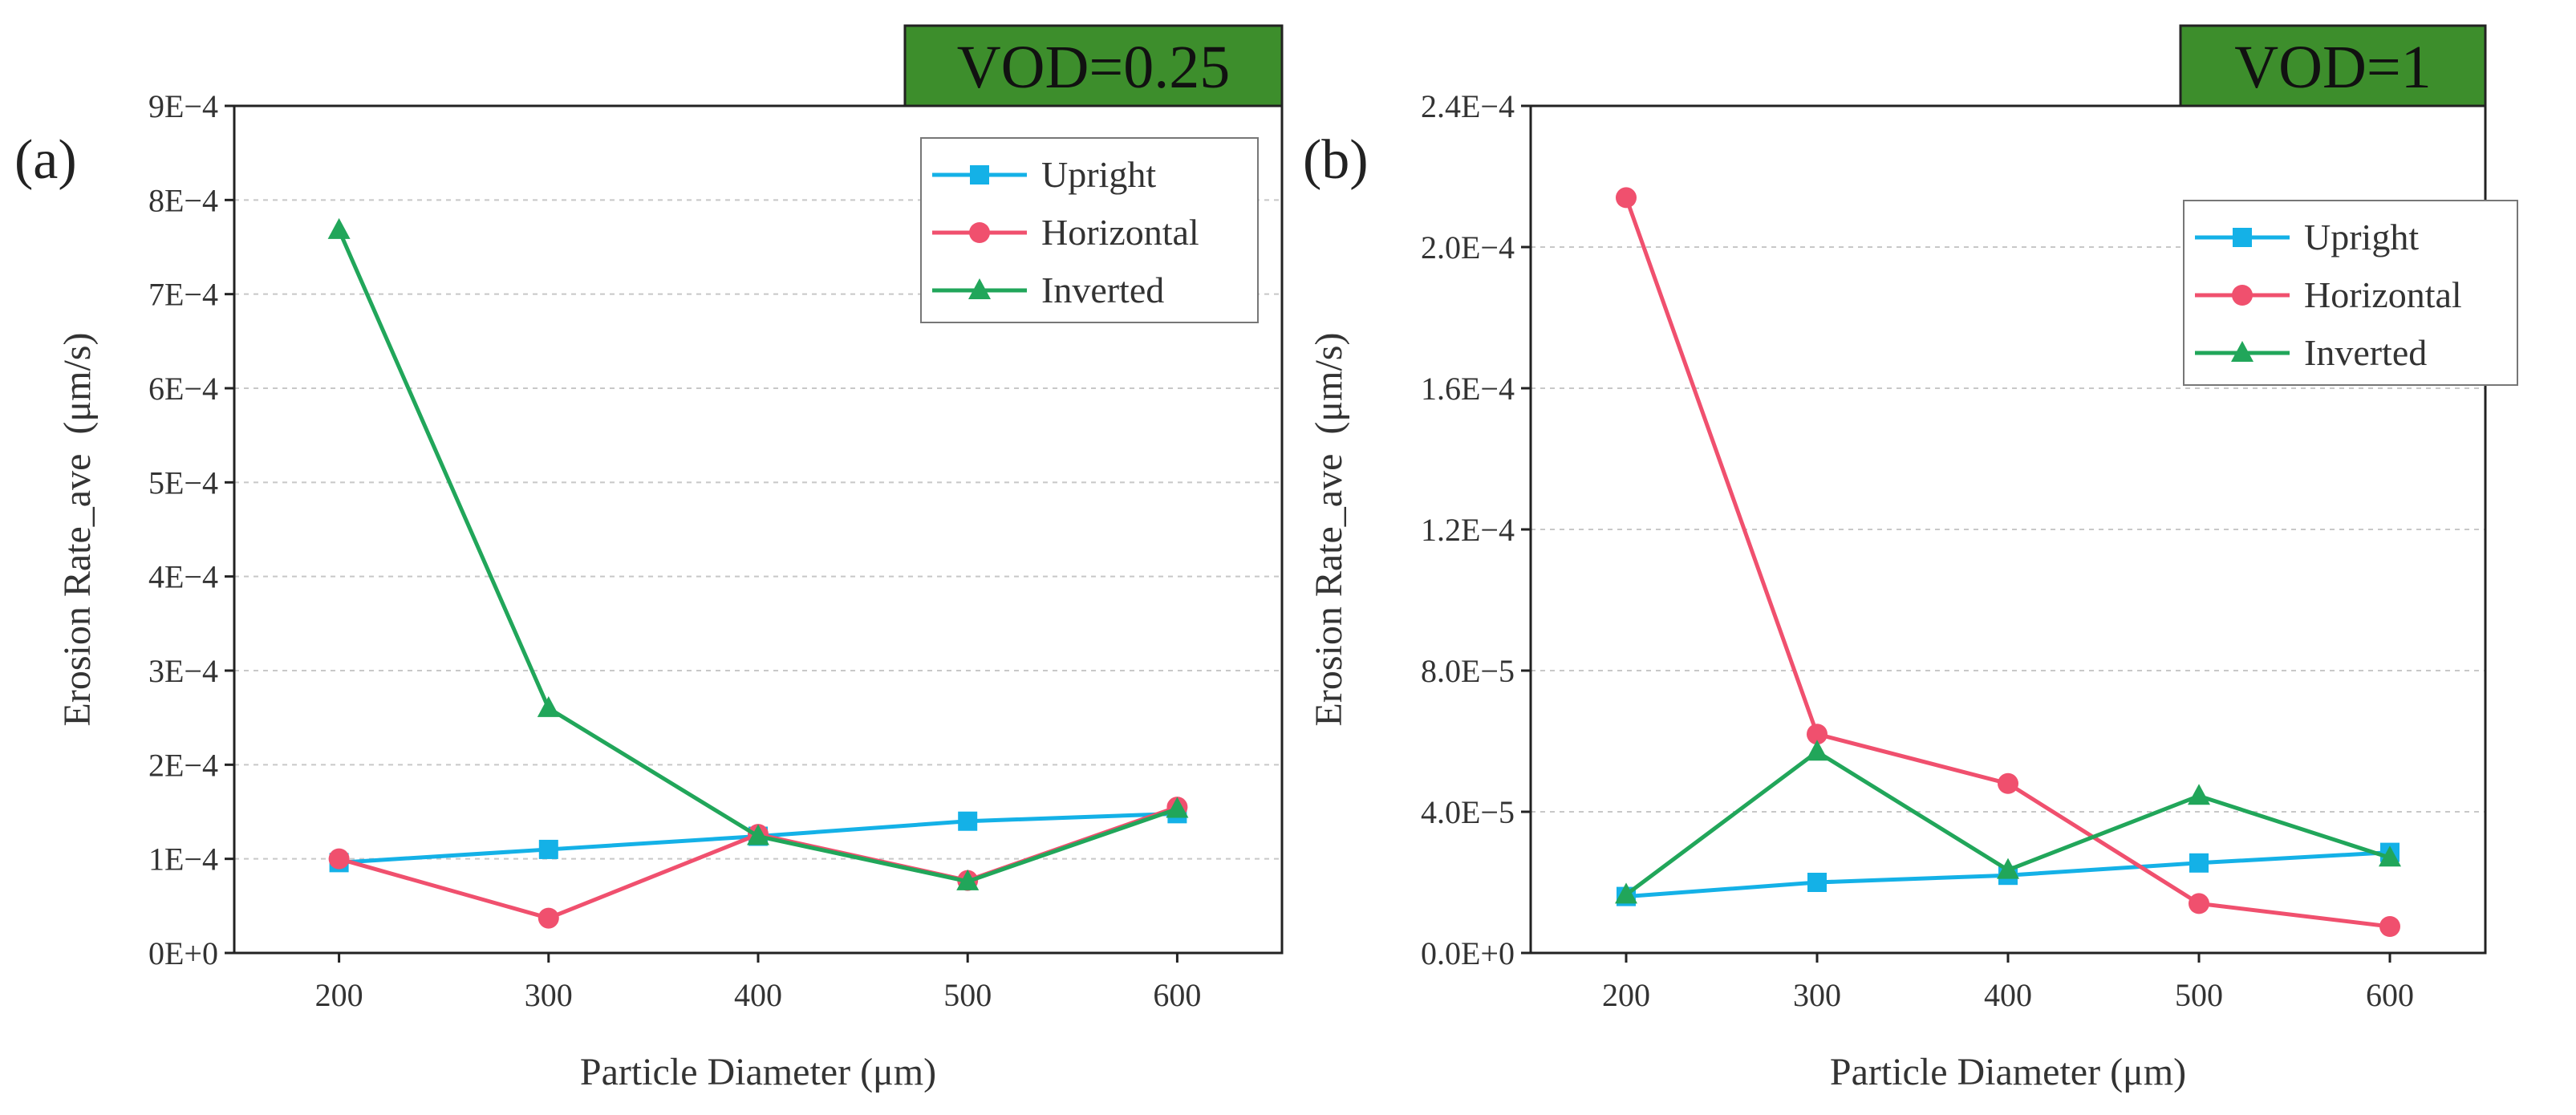 The image size is (2576, 1115). Describe the element at coordinates (1468, 106) in the screenshot. I see `y-tick-label: 2.4E−4` at that location.